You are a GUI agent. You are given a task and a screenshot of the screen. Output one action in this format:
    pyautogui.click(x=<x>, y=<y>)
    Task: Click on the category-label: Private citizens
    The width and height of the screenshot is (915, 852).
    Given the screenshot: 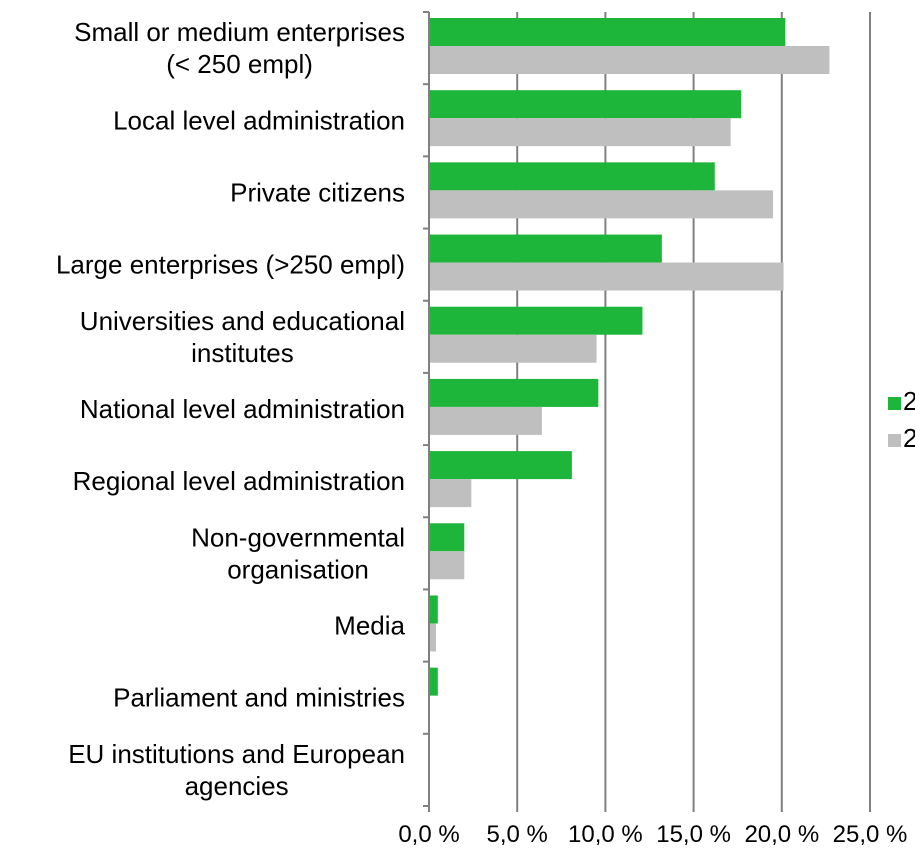 What is the action you would take?
    pyautogui.click(x=317, y=192)
    